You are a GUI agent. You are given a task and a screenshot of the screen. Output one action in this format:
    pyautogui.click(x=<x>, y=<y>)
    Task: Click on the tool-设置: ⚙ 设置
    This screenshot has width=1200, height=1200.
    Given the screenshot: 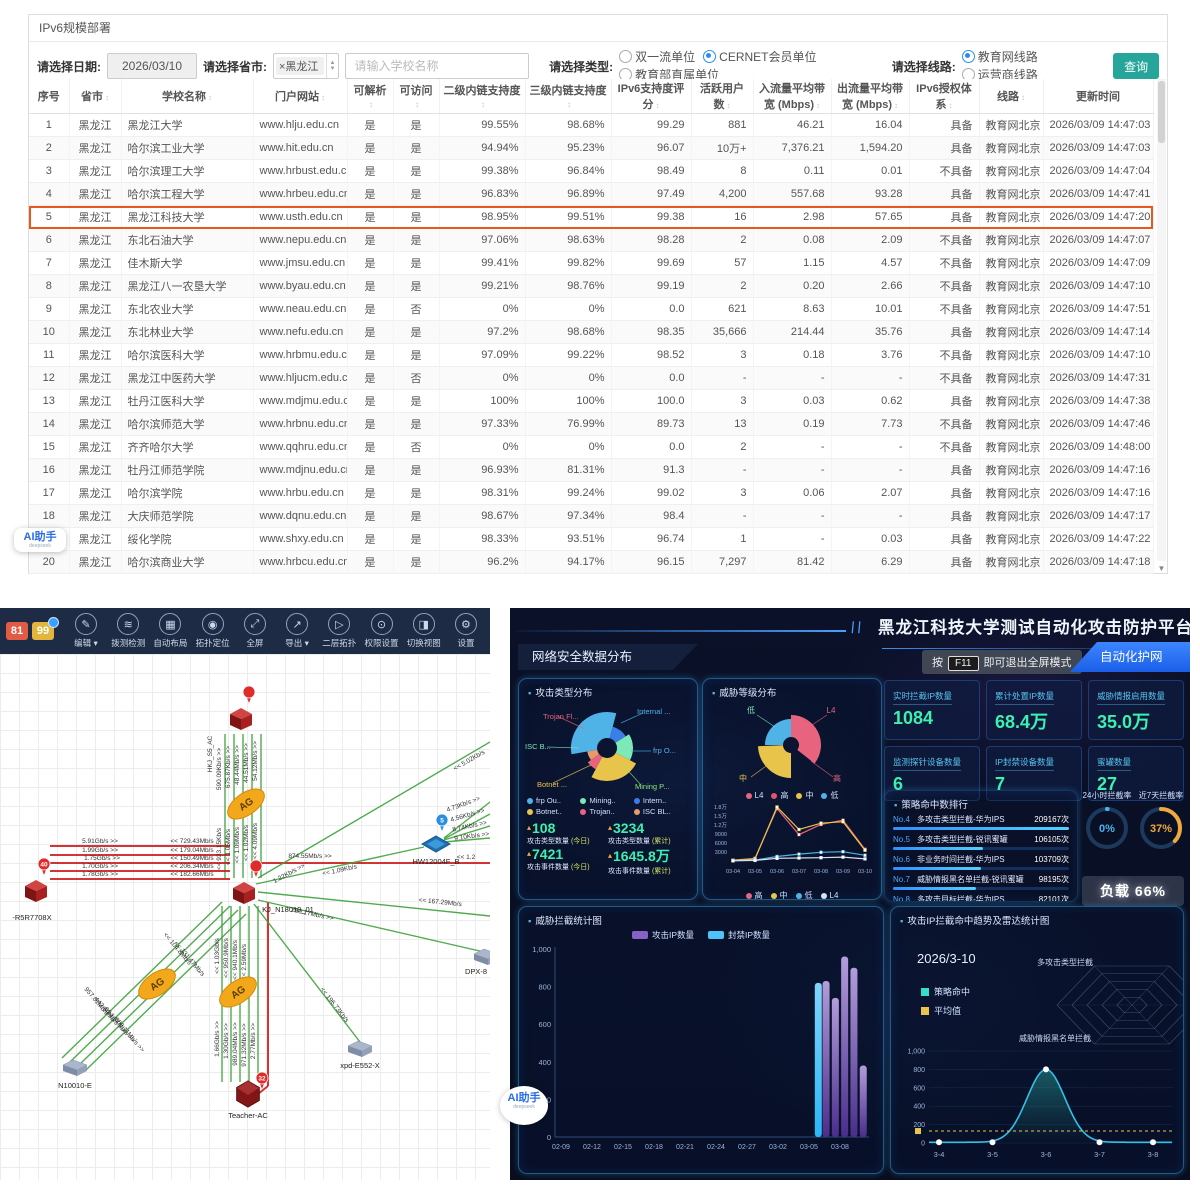 What is the action you would take?
    pyautogui.click(x=466, y=631)
    